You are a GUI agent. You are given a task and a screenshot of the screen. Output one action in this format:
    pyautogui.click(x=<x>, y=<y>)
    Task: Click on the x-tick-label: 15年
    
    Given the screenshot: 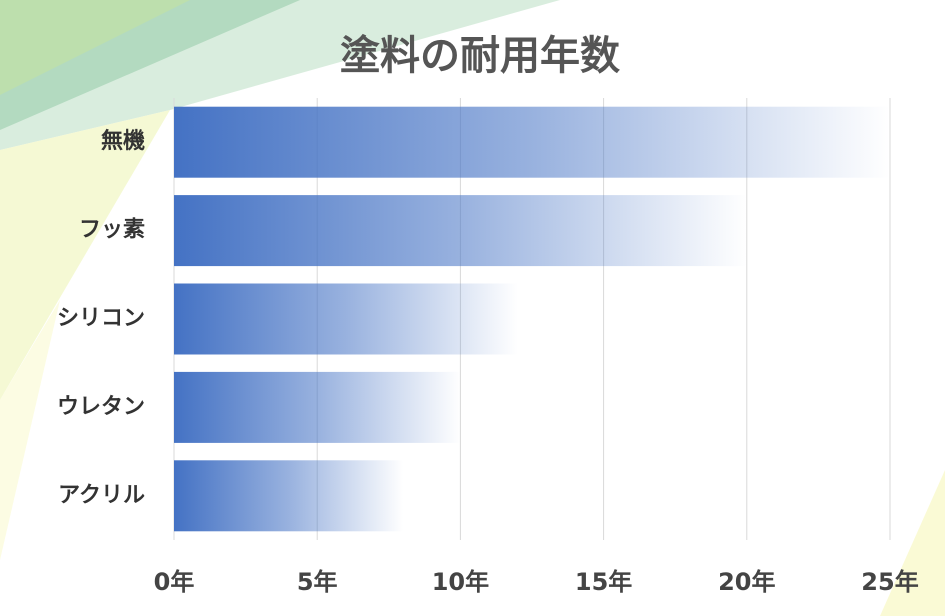 What is the action you would take?
    pyautogui.click(x=603, y=582)
    